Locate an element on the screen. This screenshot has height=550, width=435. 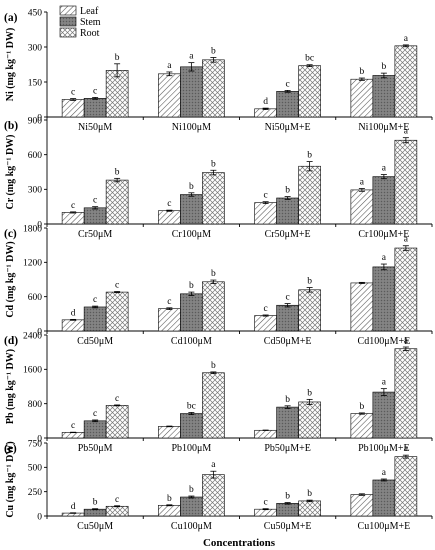
x-tick-label: Pb100μM is located at coordinates (191, 448).